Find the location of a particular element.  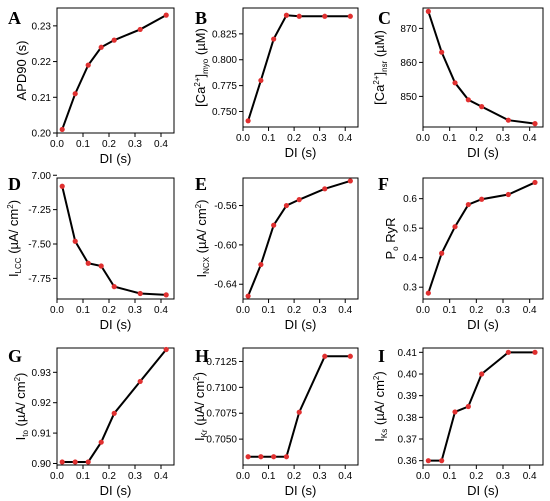

panel-i-xtick-label: 0.1 is located at coordinates (450, 476).